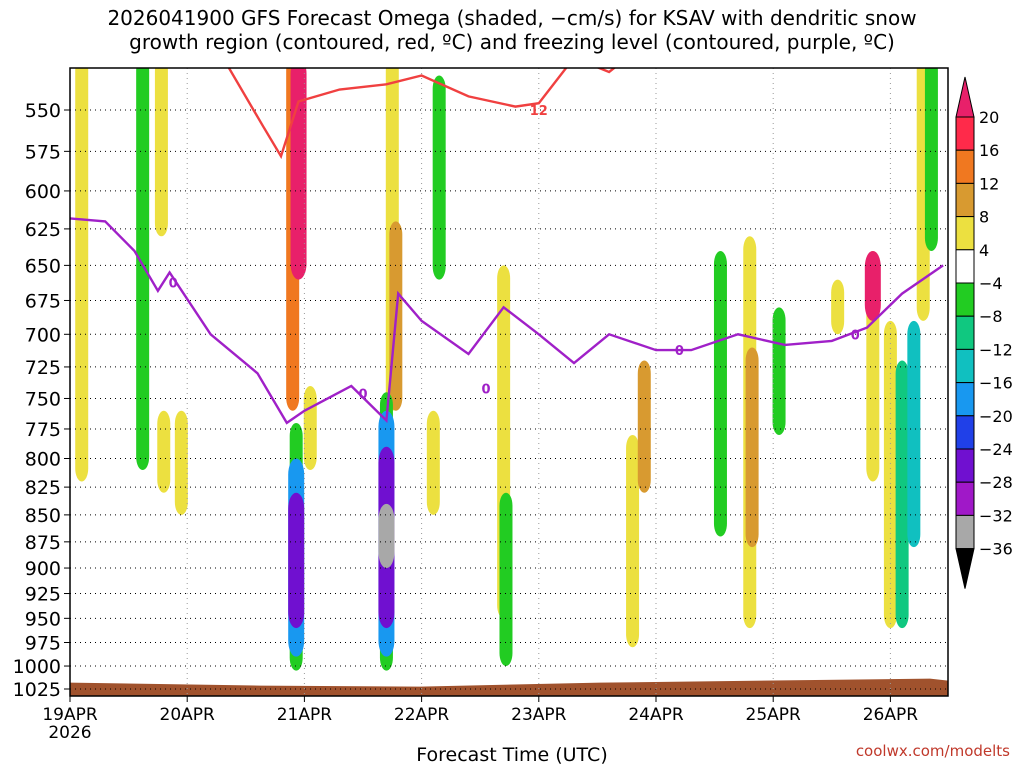  I want to click on y-tick-label: 750, so click(43, 399).